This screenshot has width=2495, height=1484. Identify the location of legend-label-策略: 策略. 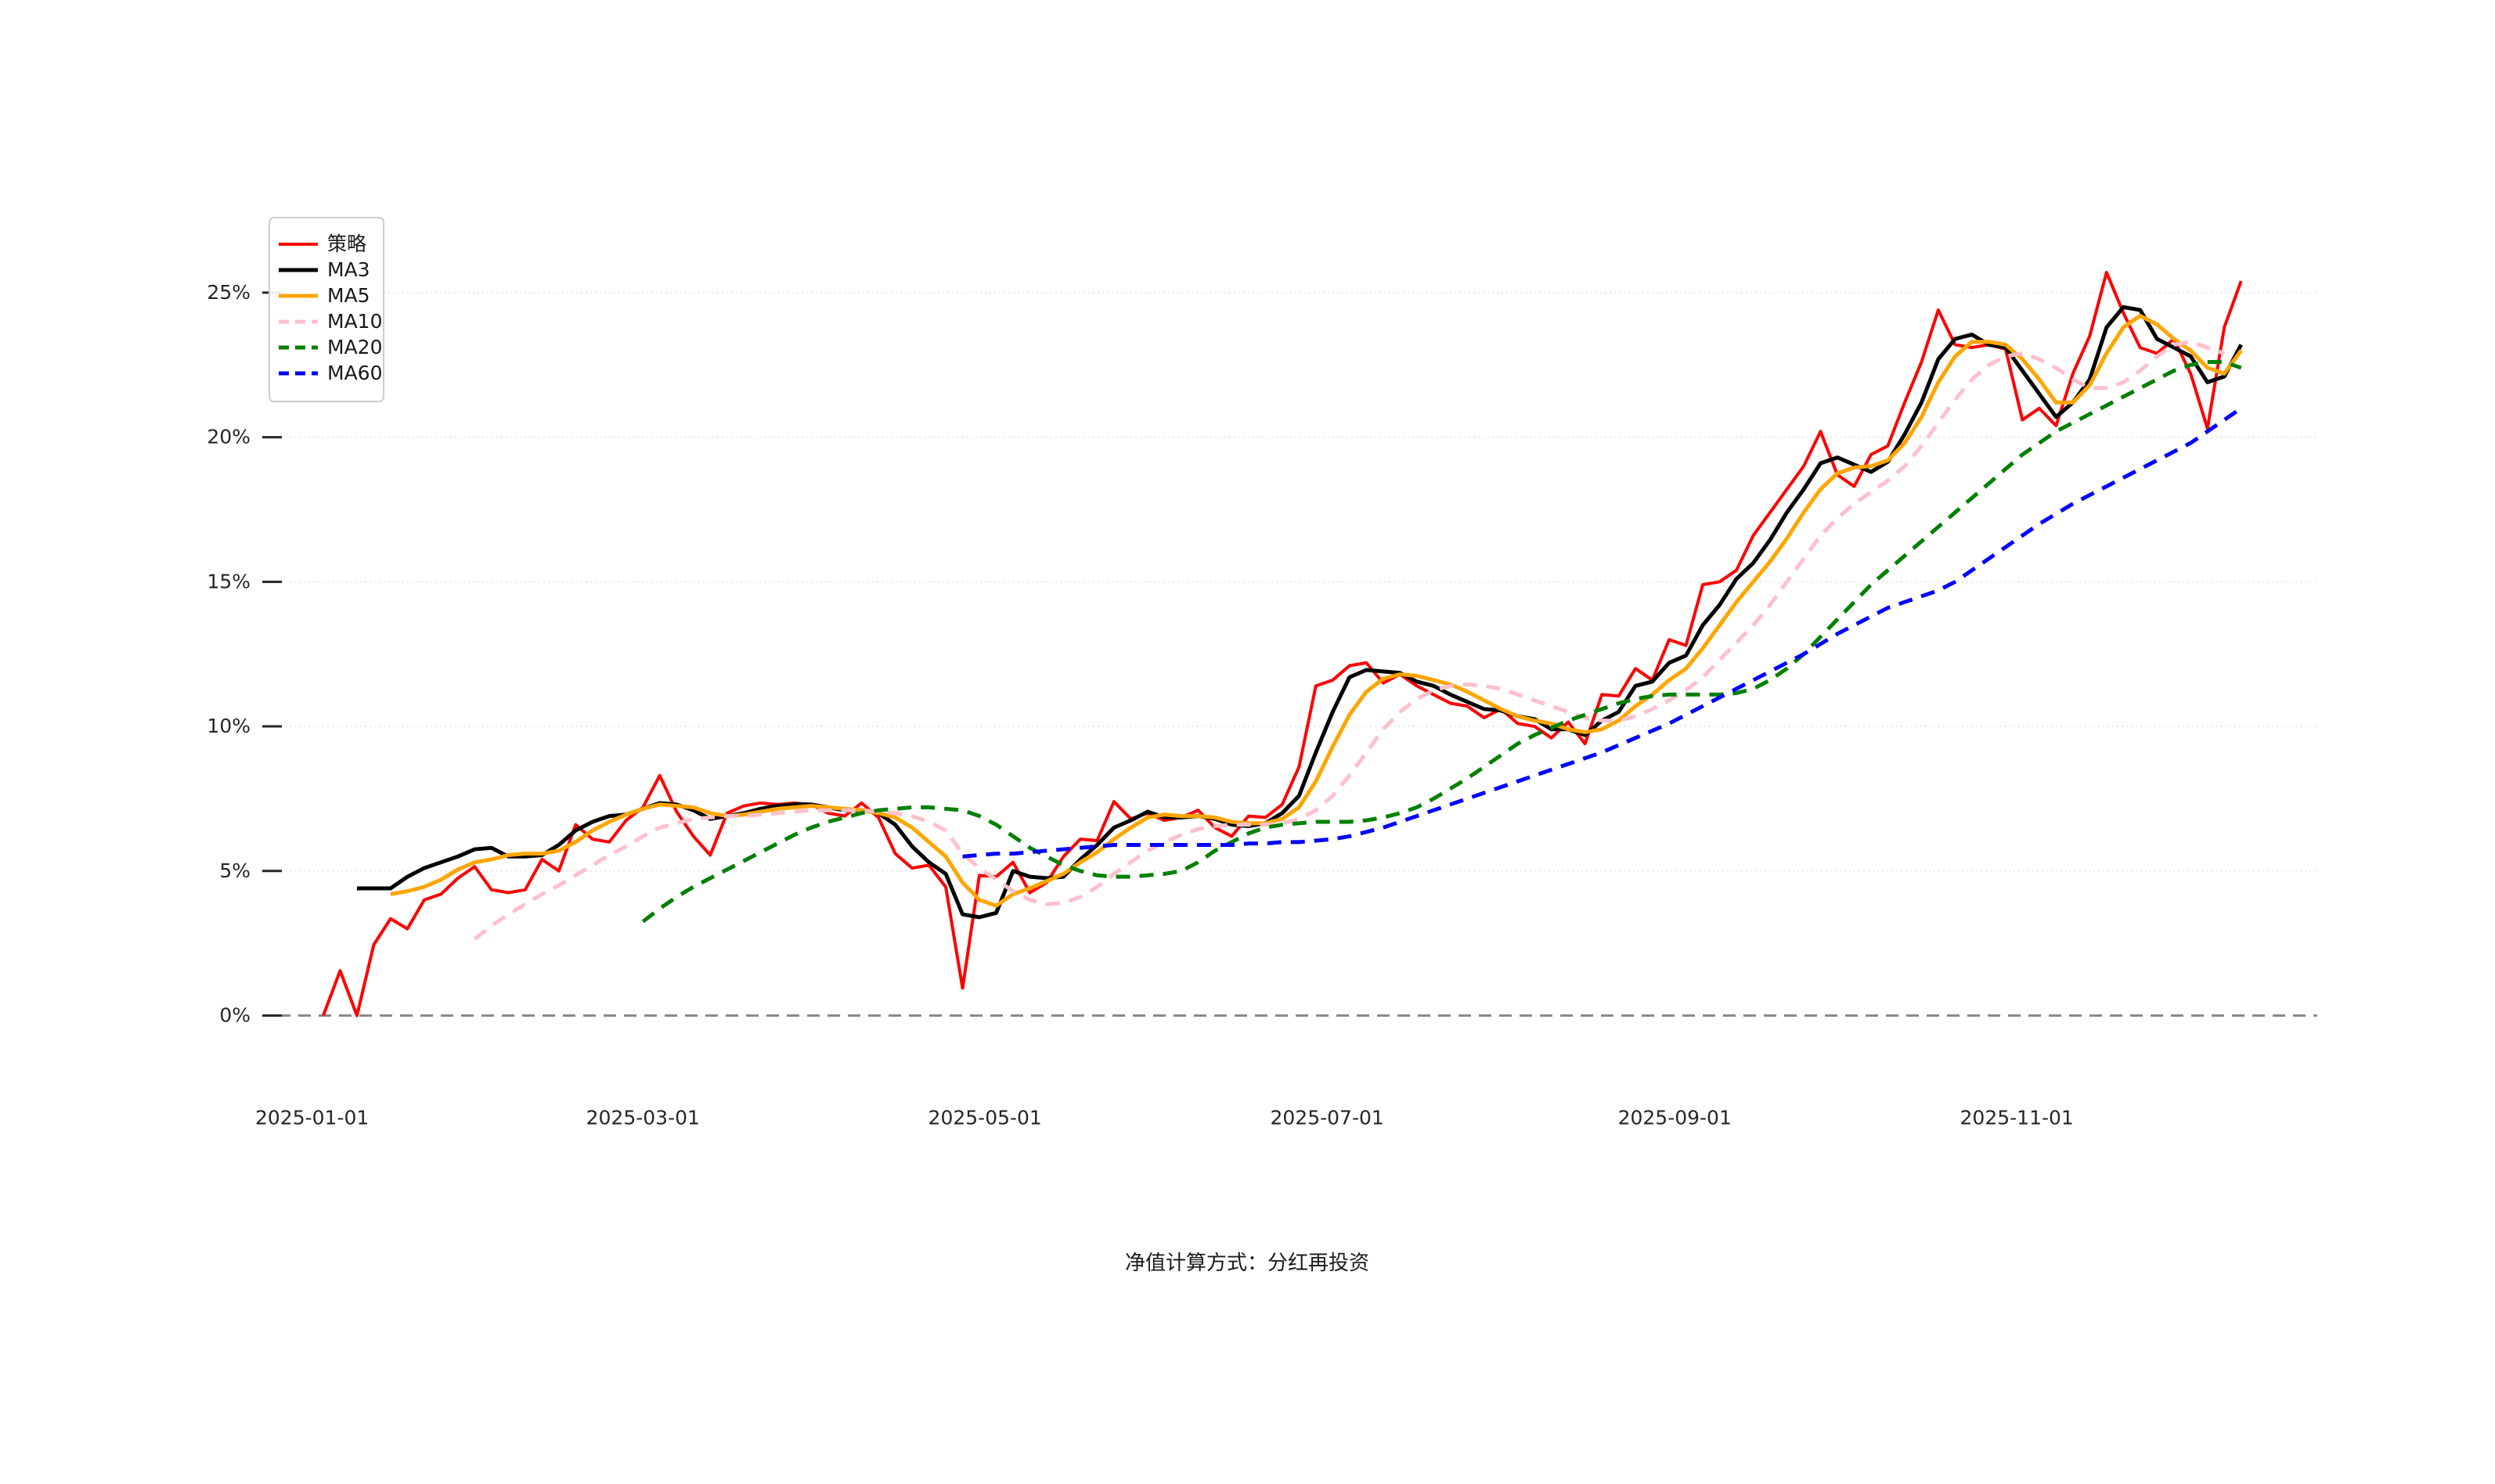
(347, 243).